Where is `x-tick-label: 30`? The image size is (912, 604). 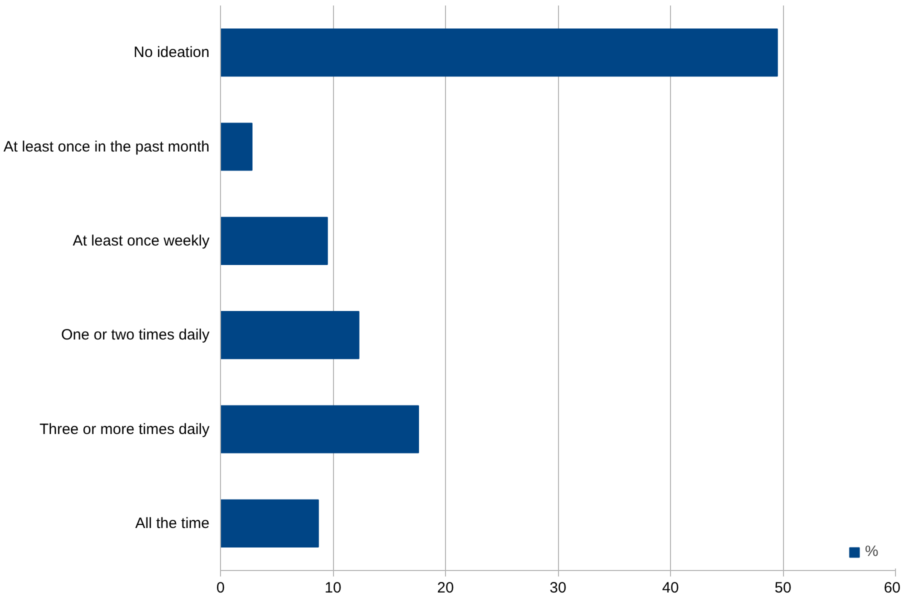
x-tick-label: 30 is located at coordinates (558, 588).